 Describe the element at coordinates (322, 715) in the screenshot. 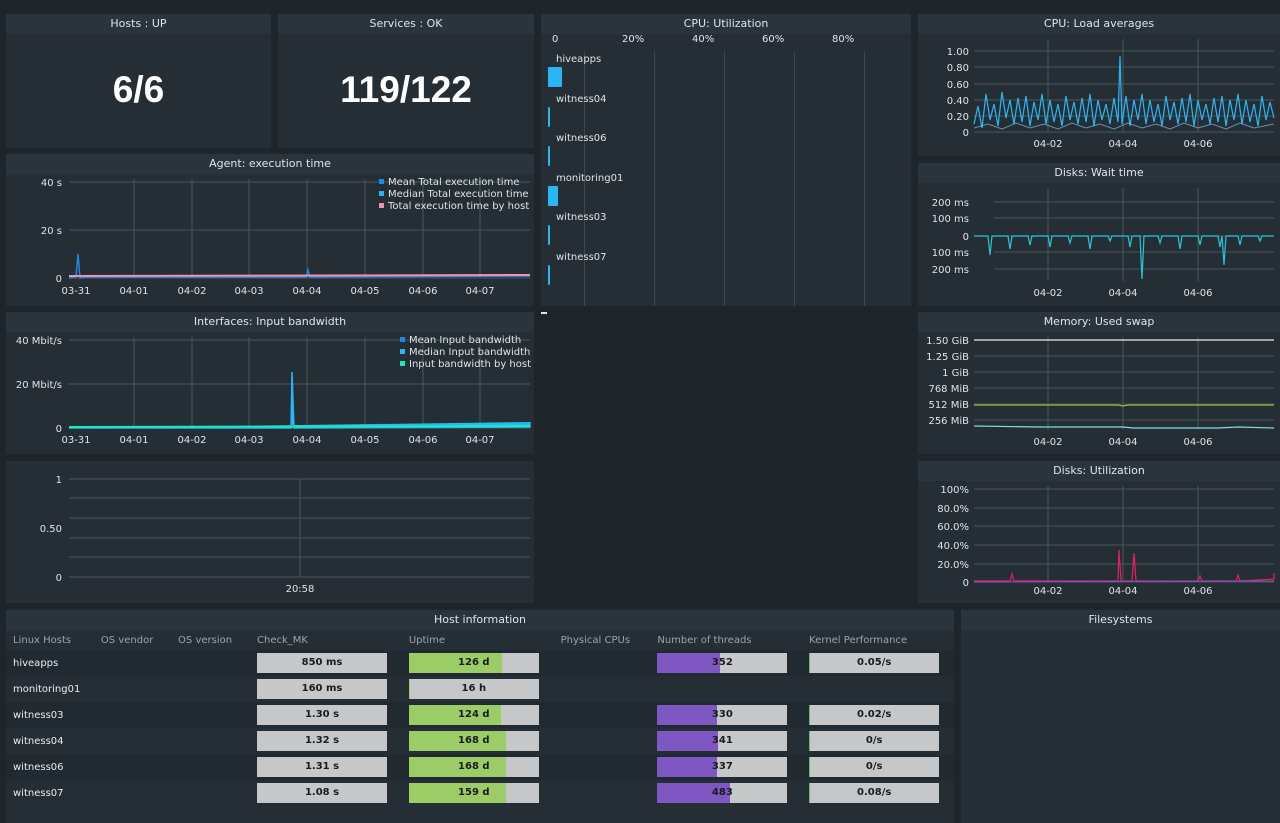

I see `check-mk-bar: 1.30 s` at that location.